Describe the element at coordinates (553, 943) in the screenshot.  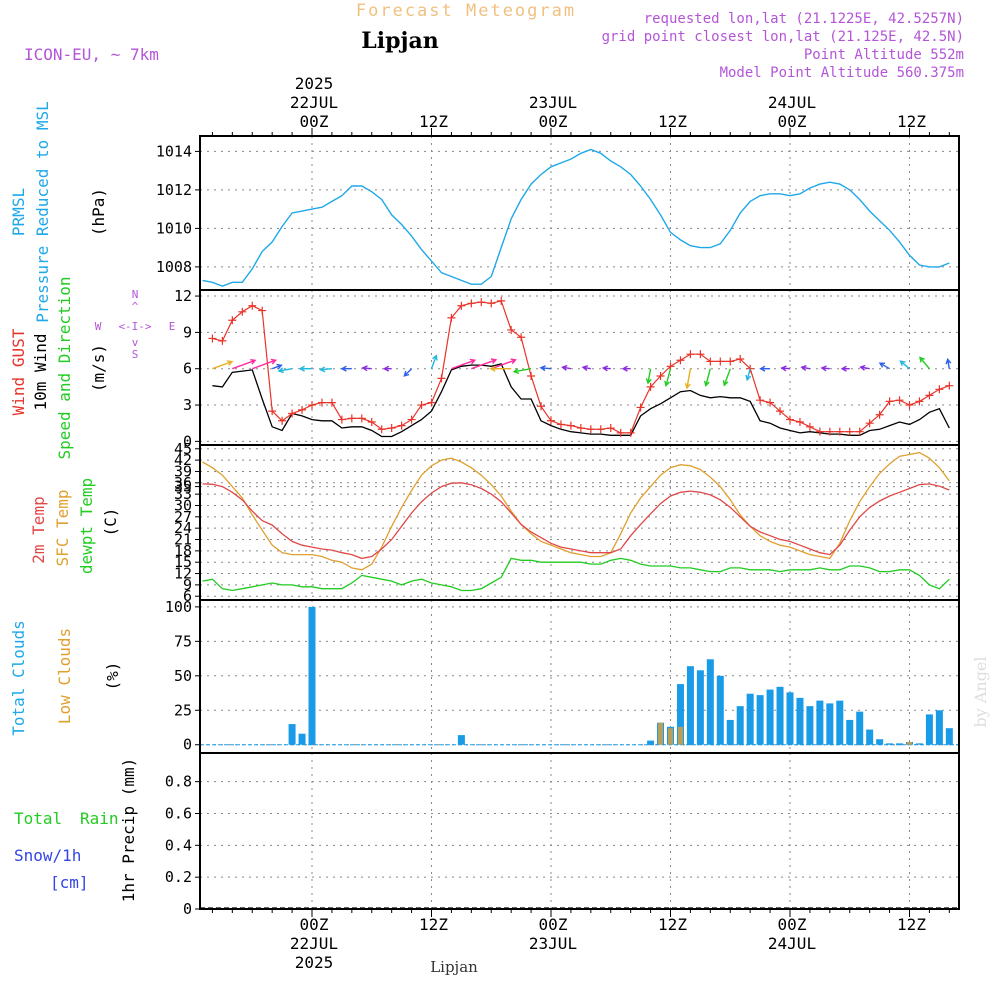
I see `time-label-bottom: 23JUL` at that location.